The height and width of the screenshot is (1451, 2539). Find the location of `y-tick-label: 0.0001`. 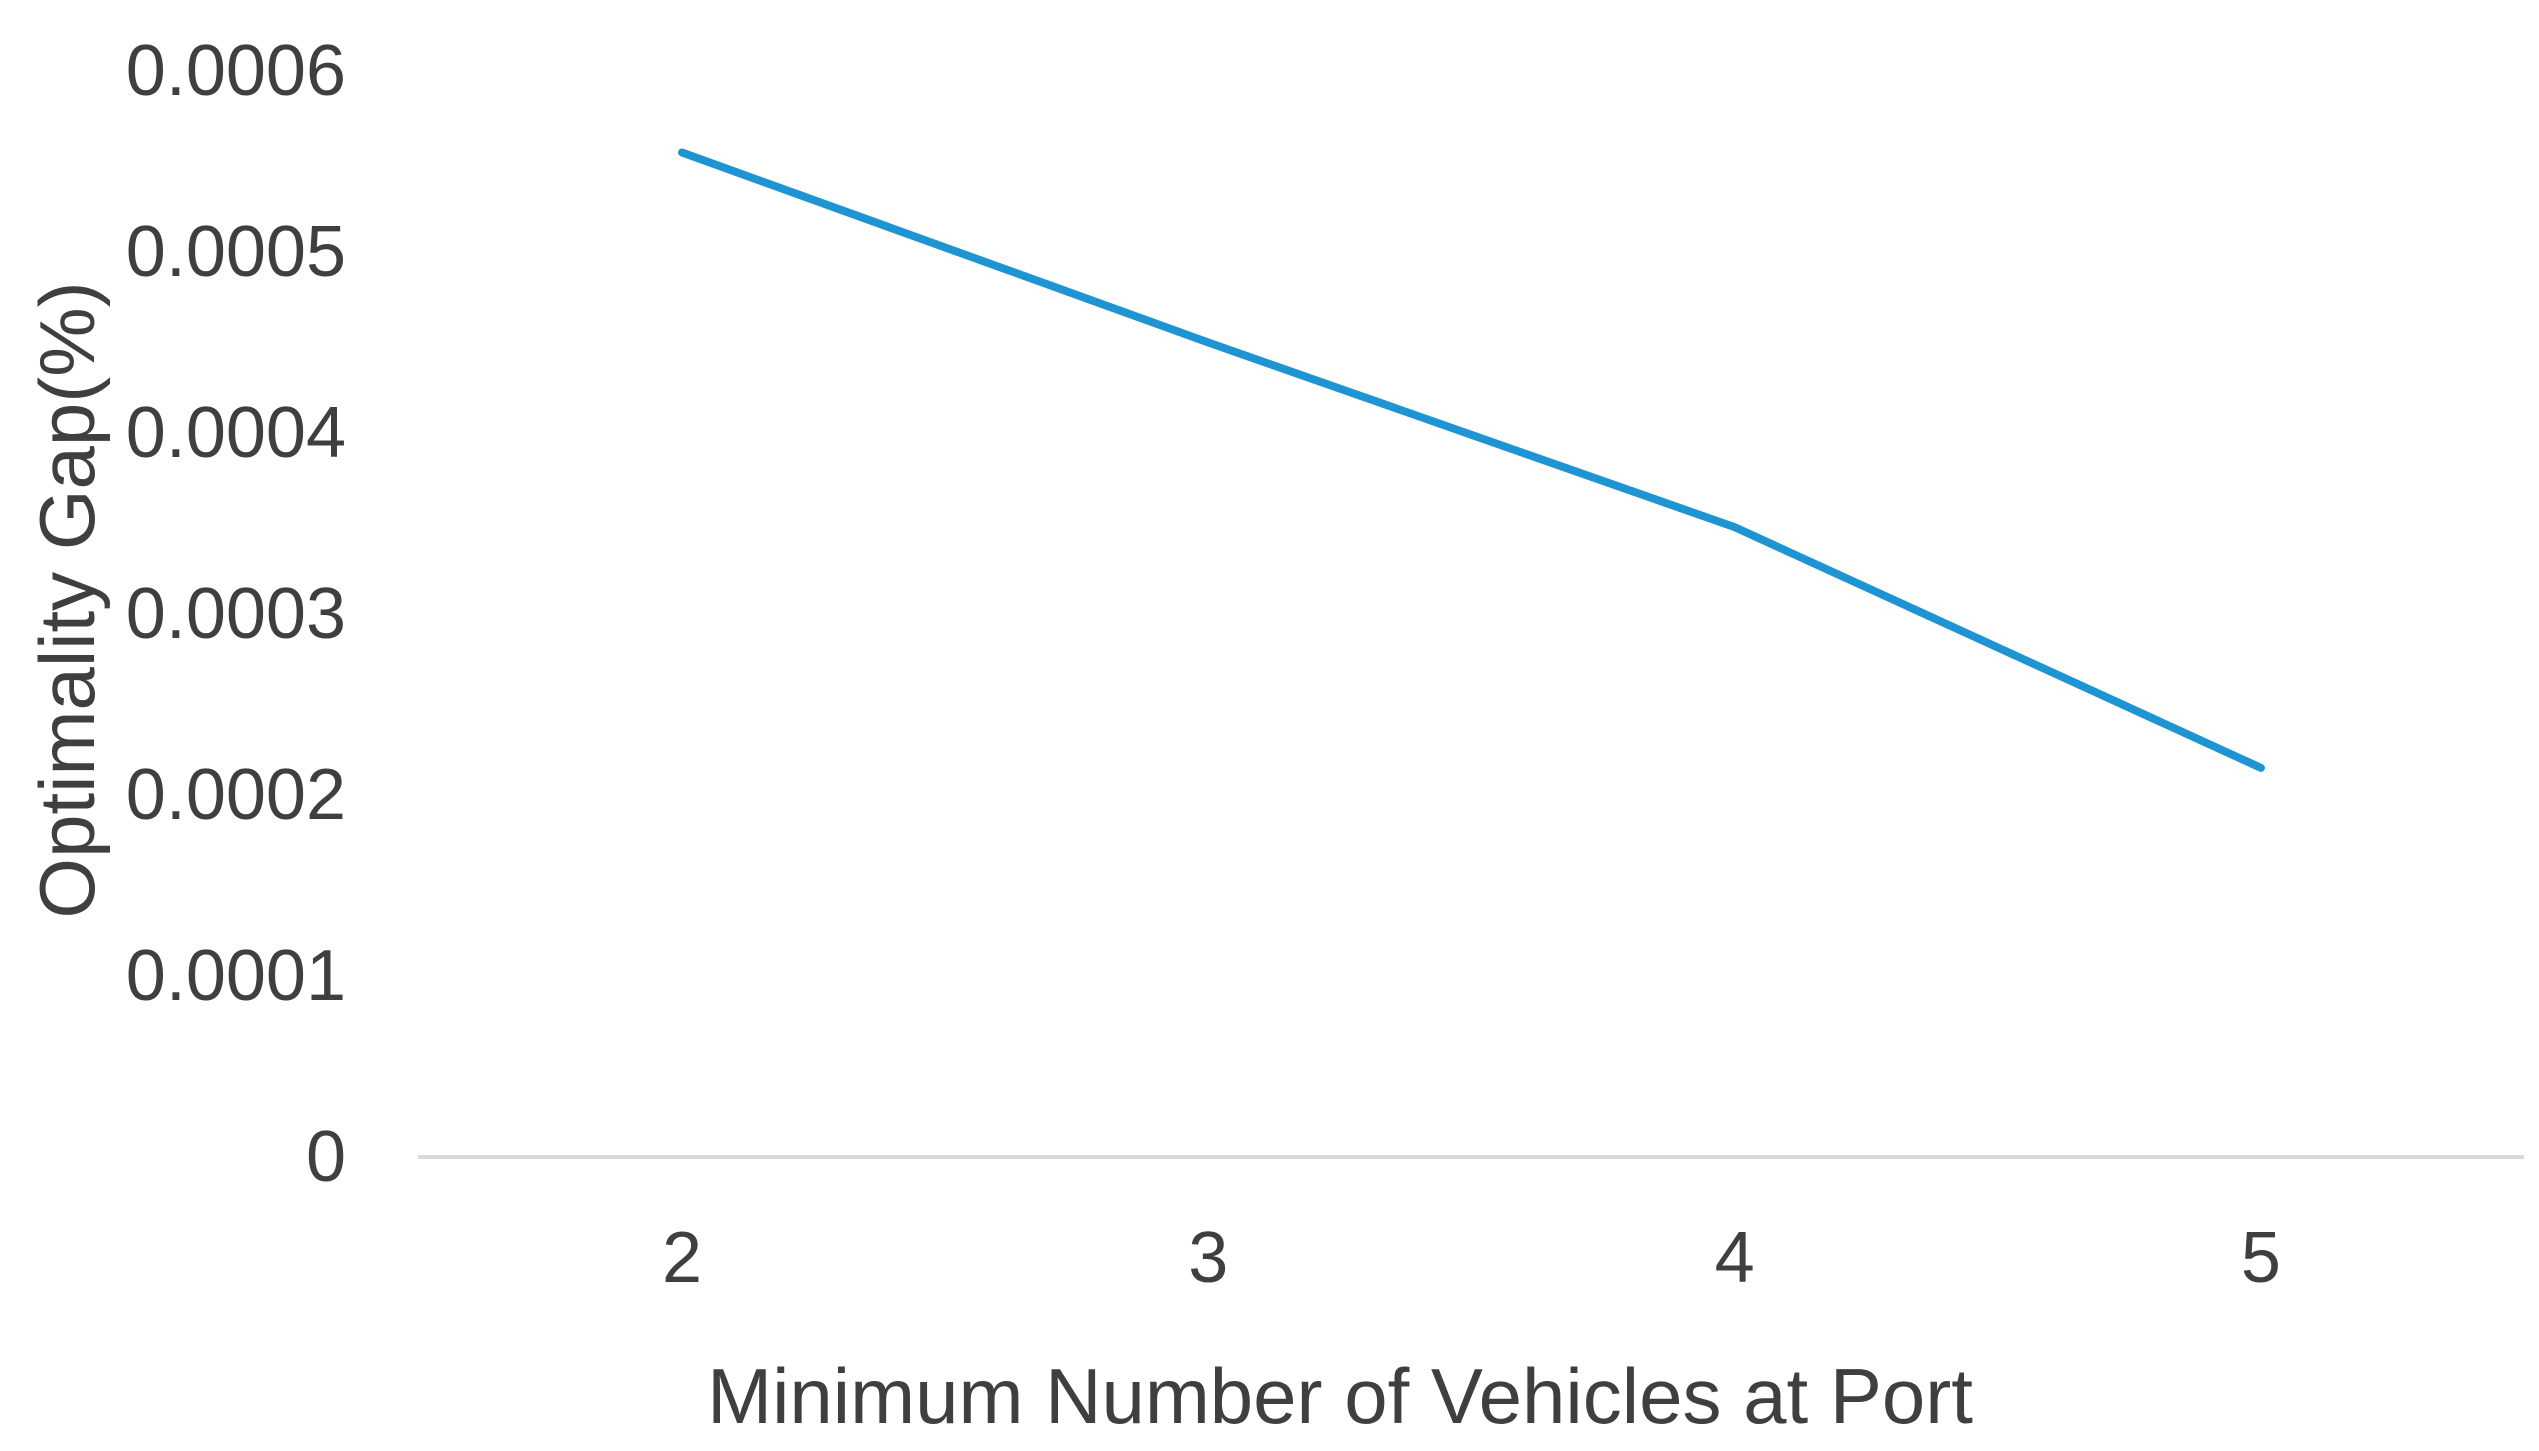

y-tick-label: 0.0001 is located at coordinates (235, 976).